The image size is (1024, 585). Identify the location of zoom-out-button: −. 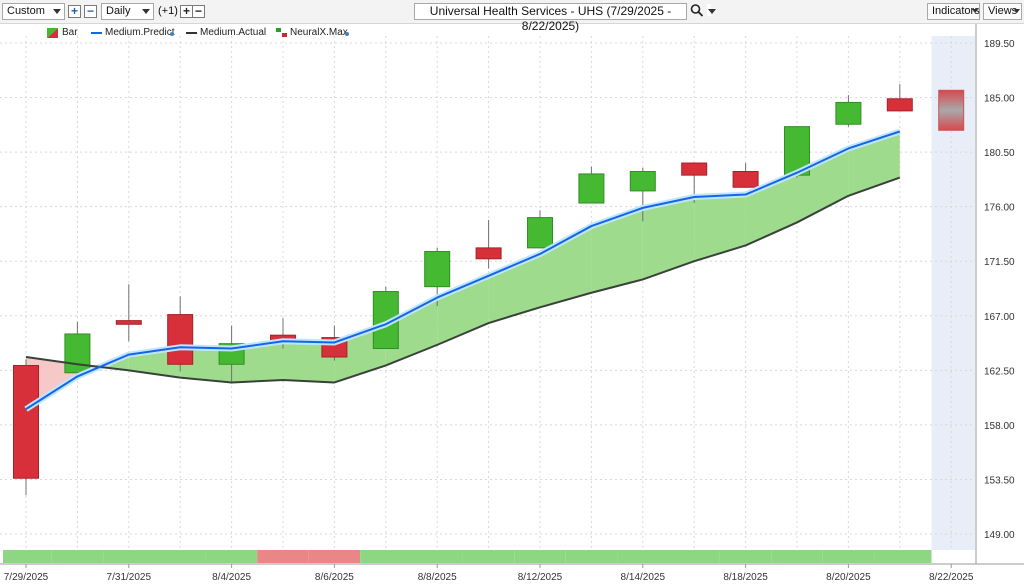
(90, 11).